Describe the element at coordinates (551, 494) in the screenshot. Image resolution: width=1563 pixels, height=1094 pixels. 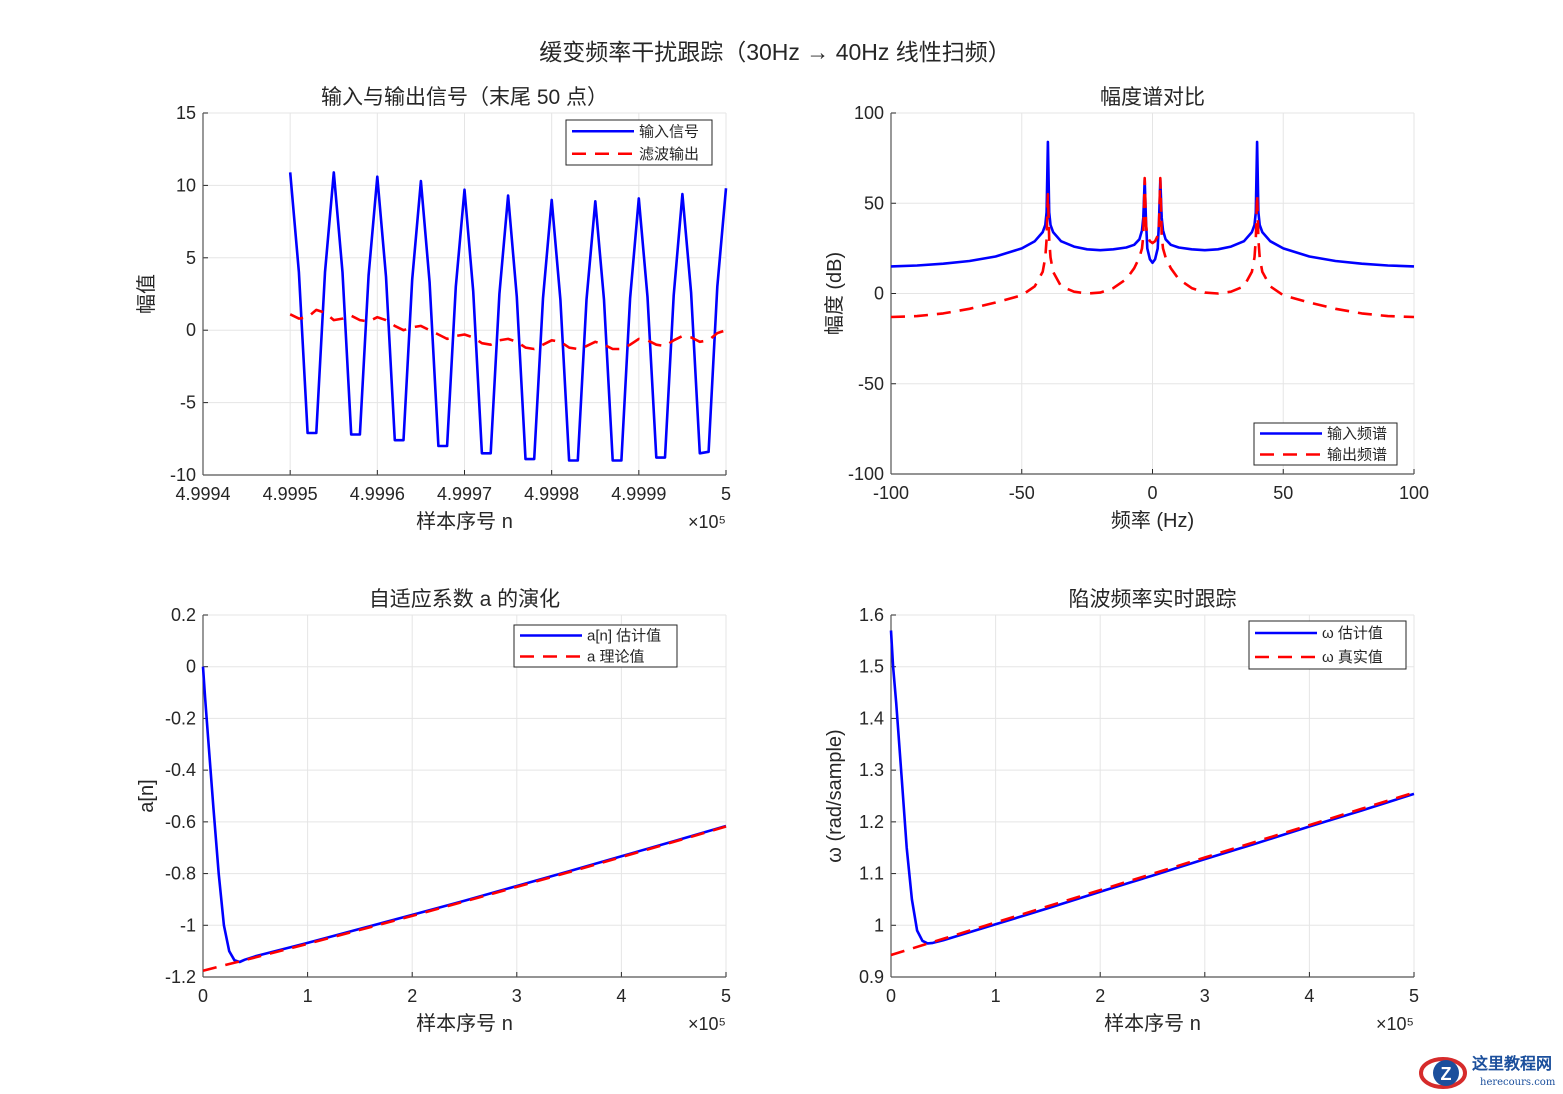
I see `x-tick-label: 4.9998` at that location.